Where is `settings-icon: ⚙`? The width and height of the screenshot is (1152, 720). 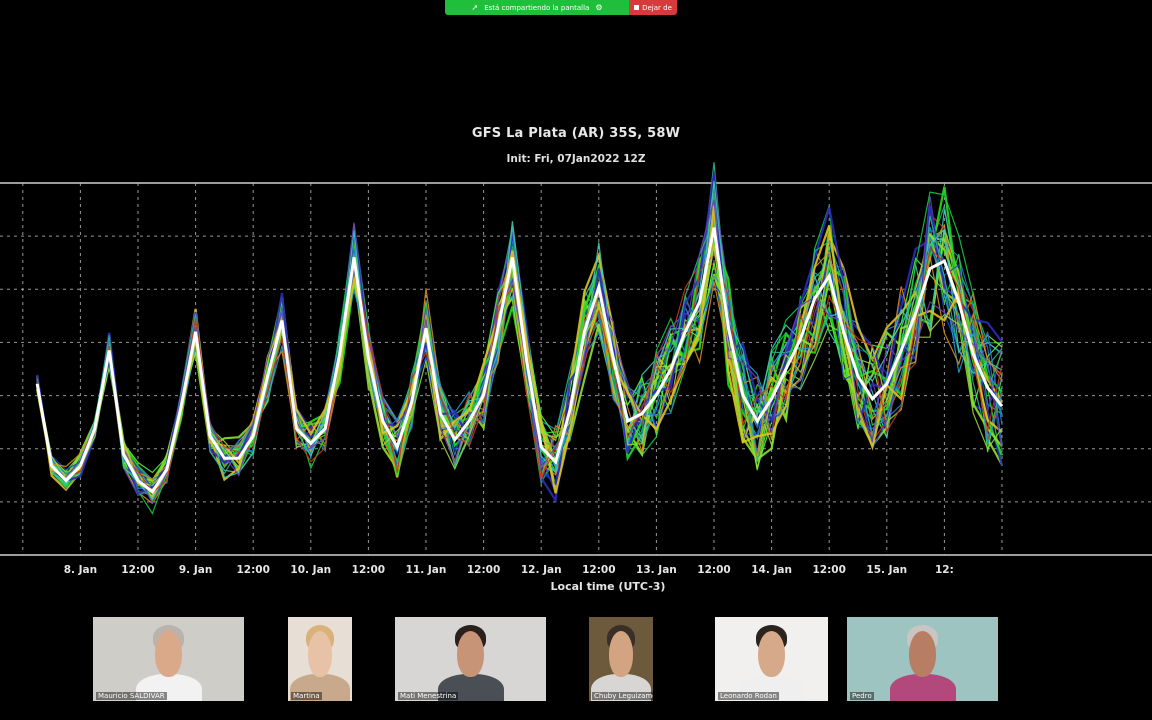 settings-icon: ⚙ is located at coordinates (599, 7).